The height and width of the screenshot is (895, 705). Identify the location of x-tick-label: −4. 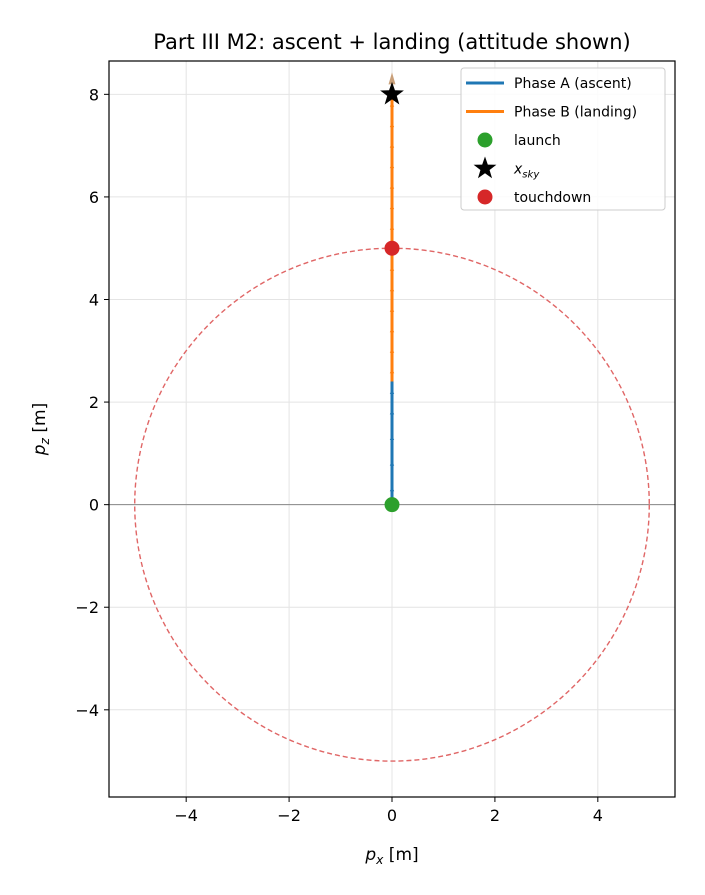
(186, 815).